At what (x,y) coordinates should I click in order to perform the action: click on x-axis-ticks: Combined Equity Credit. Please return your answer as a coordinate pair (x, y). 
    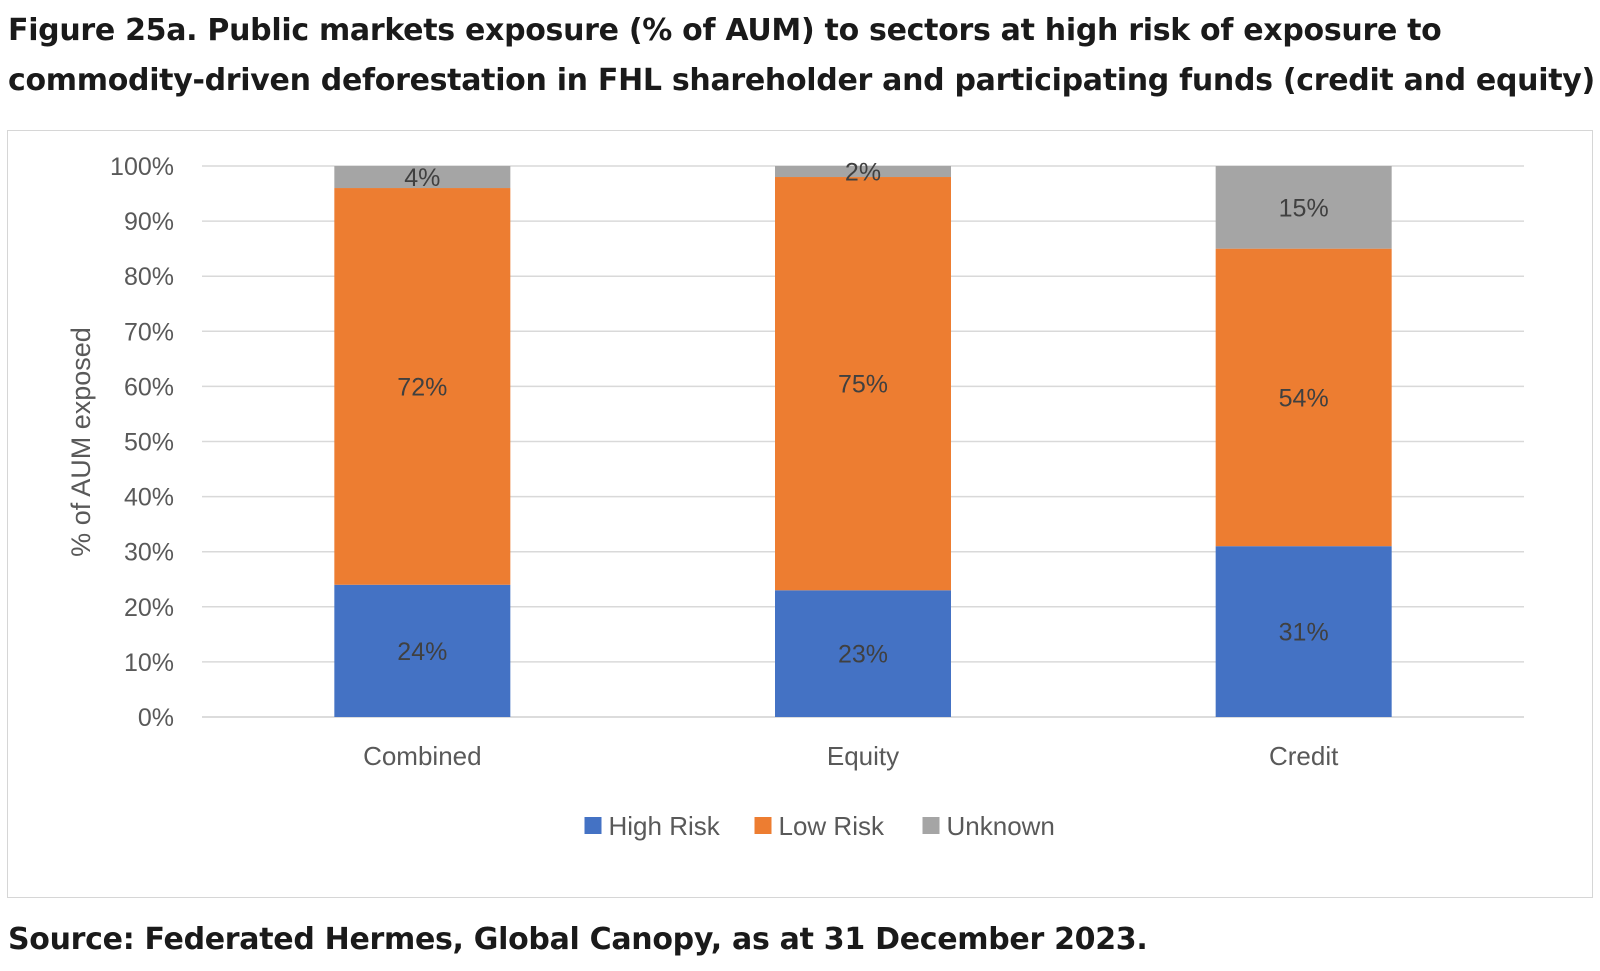
    Looking at the image, I should click on (851, 756).